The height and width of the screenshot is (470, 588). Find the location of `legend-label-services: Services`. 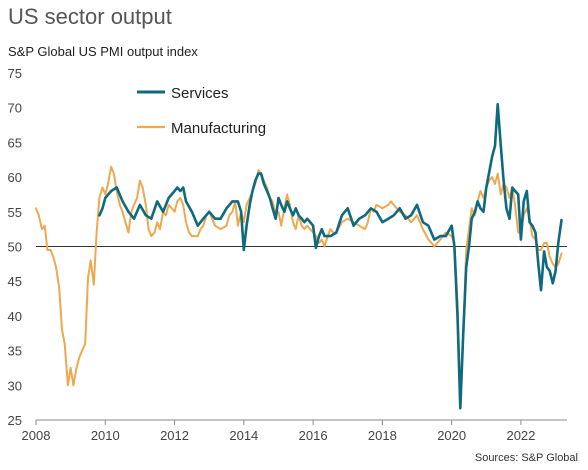

legend-label-services: Services is located at coordinates (200, 93).